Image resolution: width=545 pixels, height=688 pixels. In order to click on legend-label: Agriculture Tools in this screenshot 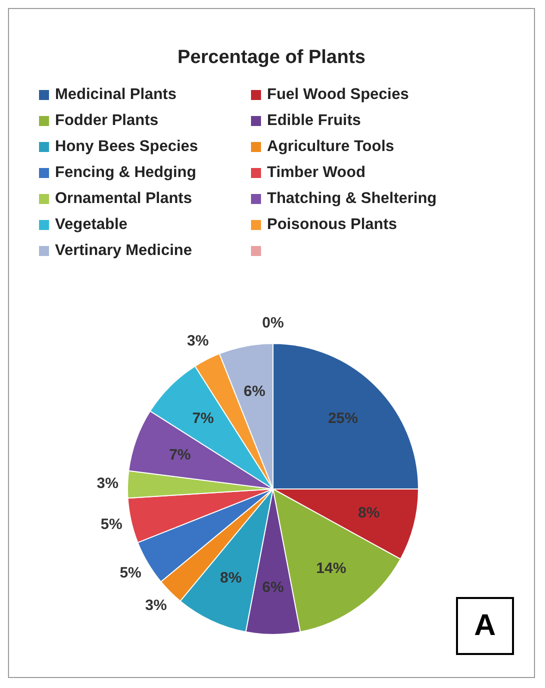, I will do `click(330, 147)`.